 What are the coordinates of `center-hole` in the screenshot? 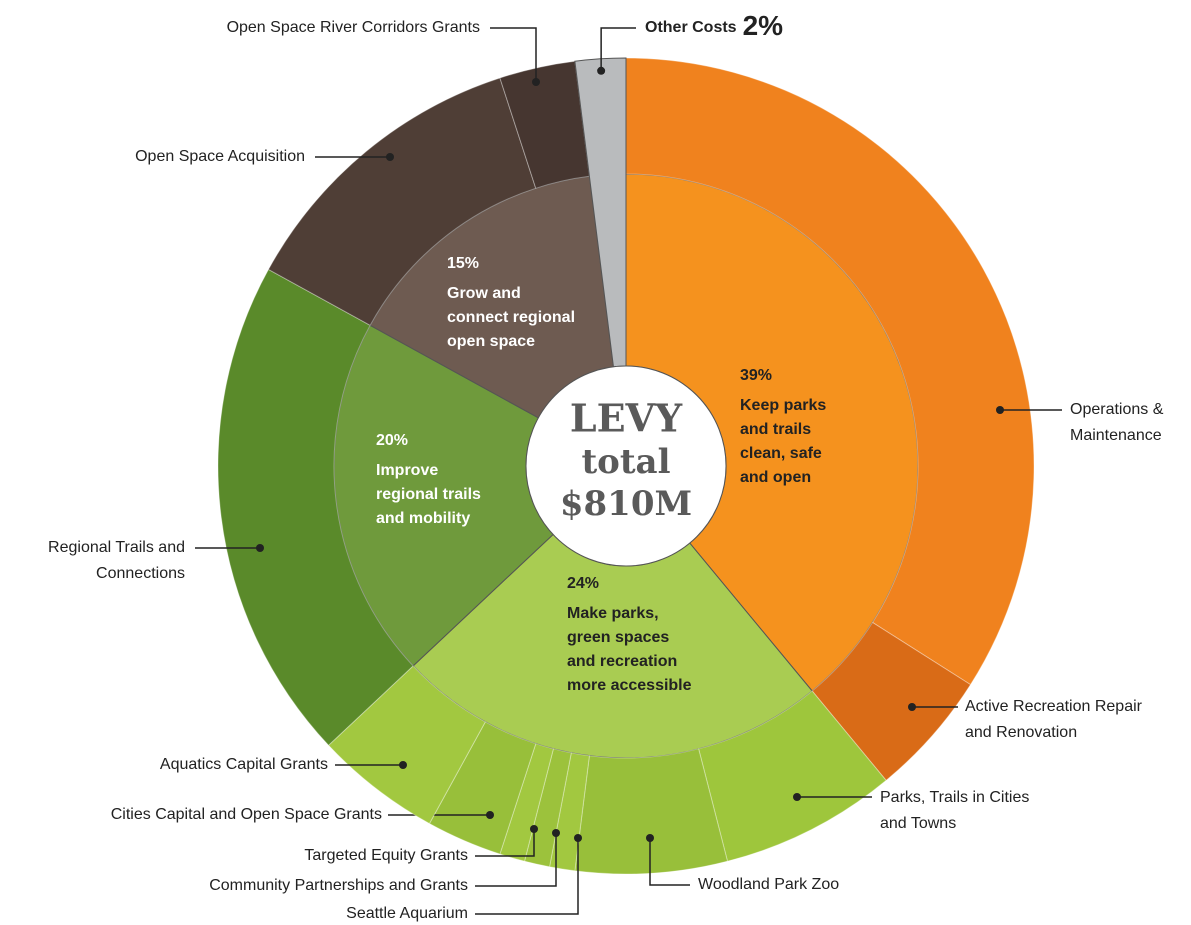 It's located at (626, 466).